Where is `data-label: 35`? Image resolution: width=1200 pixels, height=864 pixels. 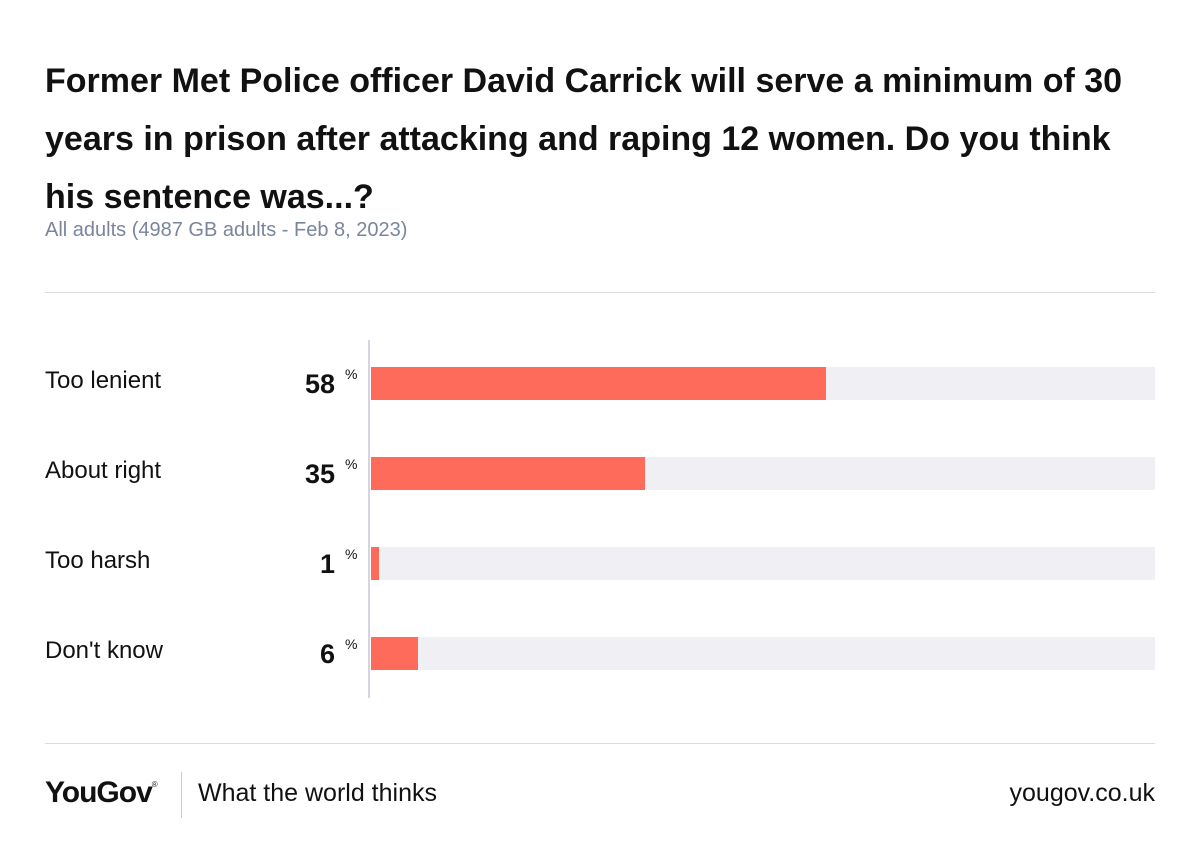
data-label: 35 is located at coordinates (319, 474).